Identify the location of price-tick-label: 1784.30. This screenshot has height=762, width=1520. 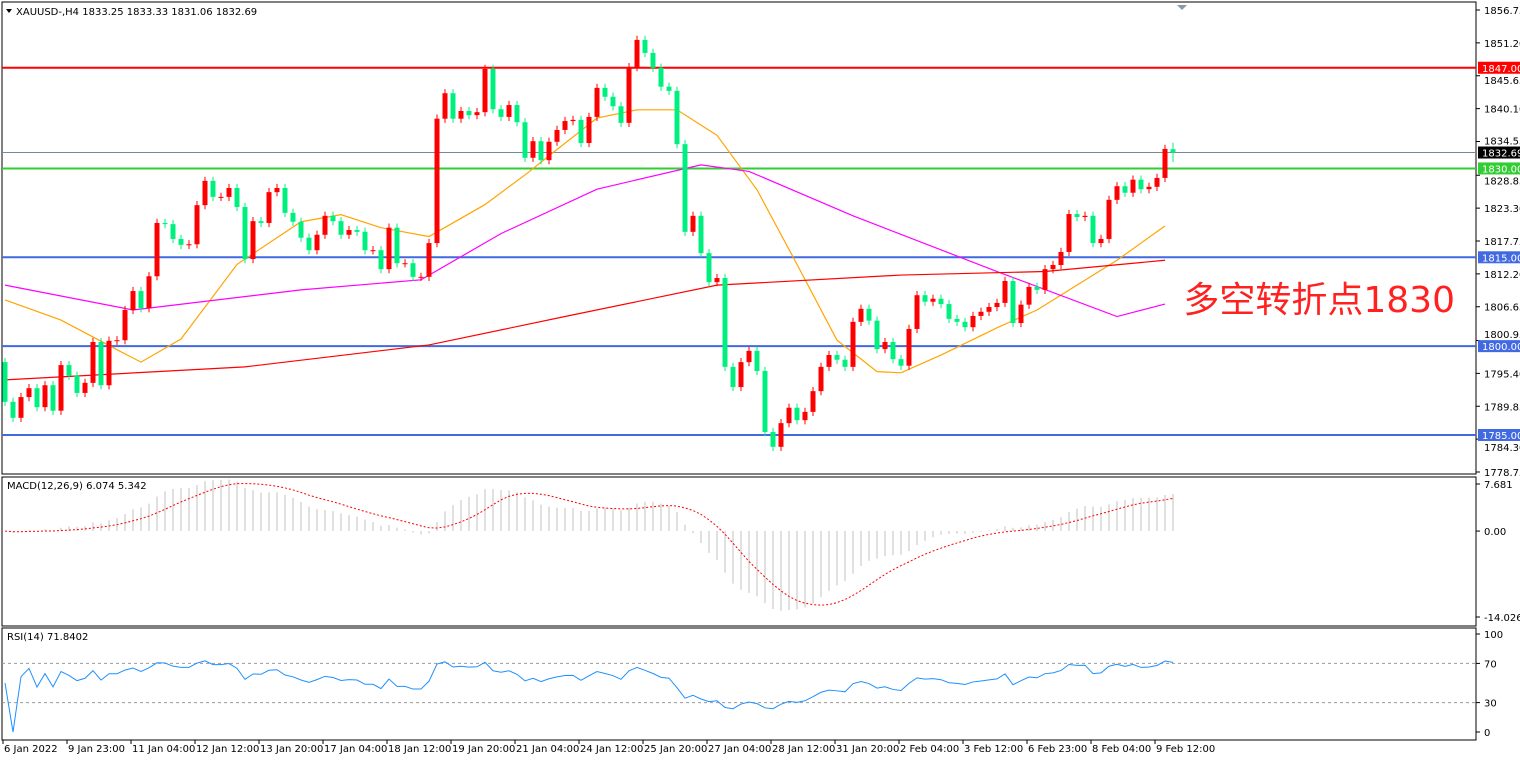
(1502, 448).